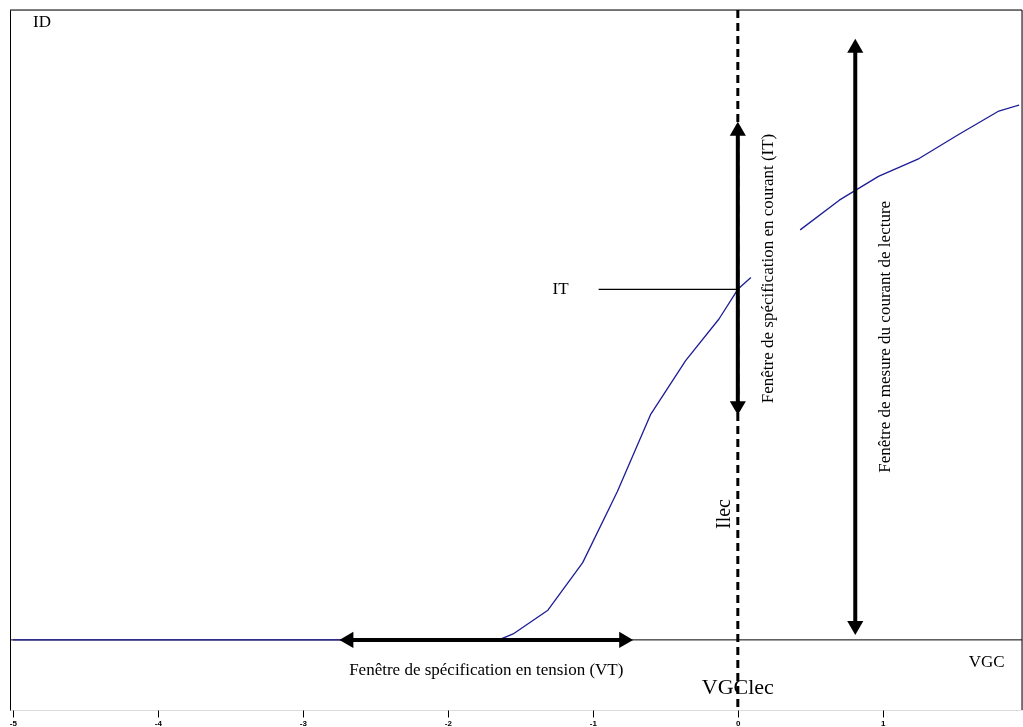 The image size is (1023, 727). What do you see at coordinates (303, 722) in the screenshot?
I see `x-tick-label: -3` at bounding box center [303, 722].